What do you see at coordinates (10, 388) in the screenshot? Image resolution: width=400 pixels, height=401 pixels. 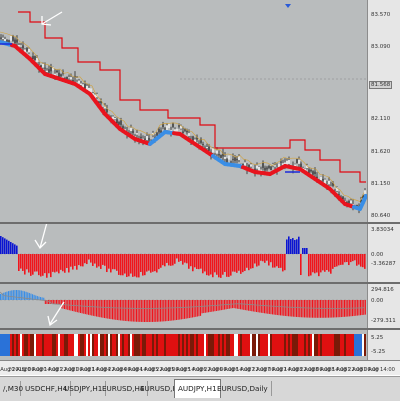 I see `tab-chart-m30: /,M30` at bounding box center [10, 388].